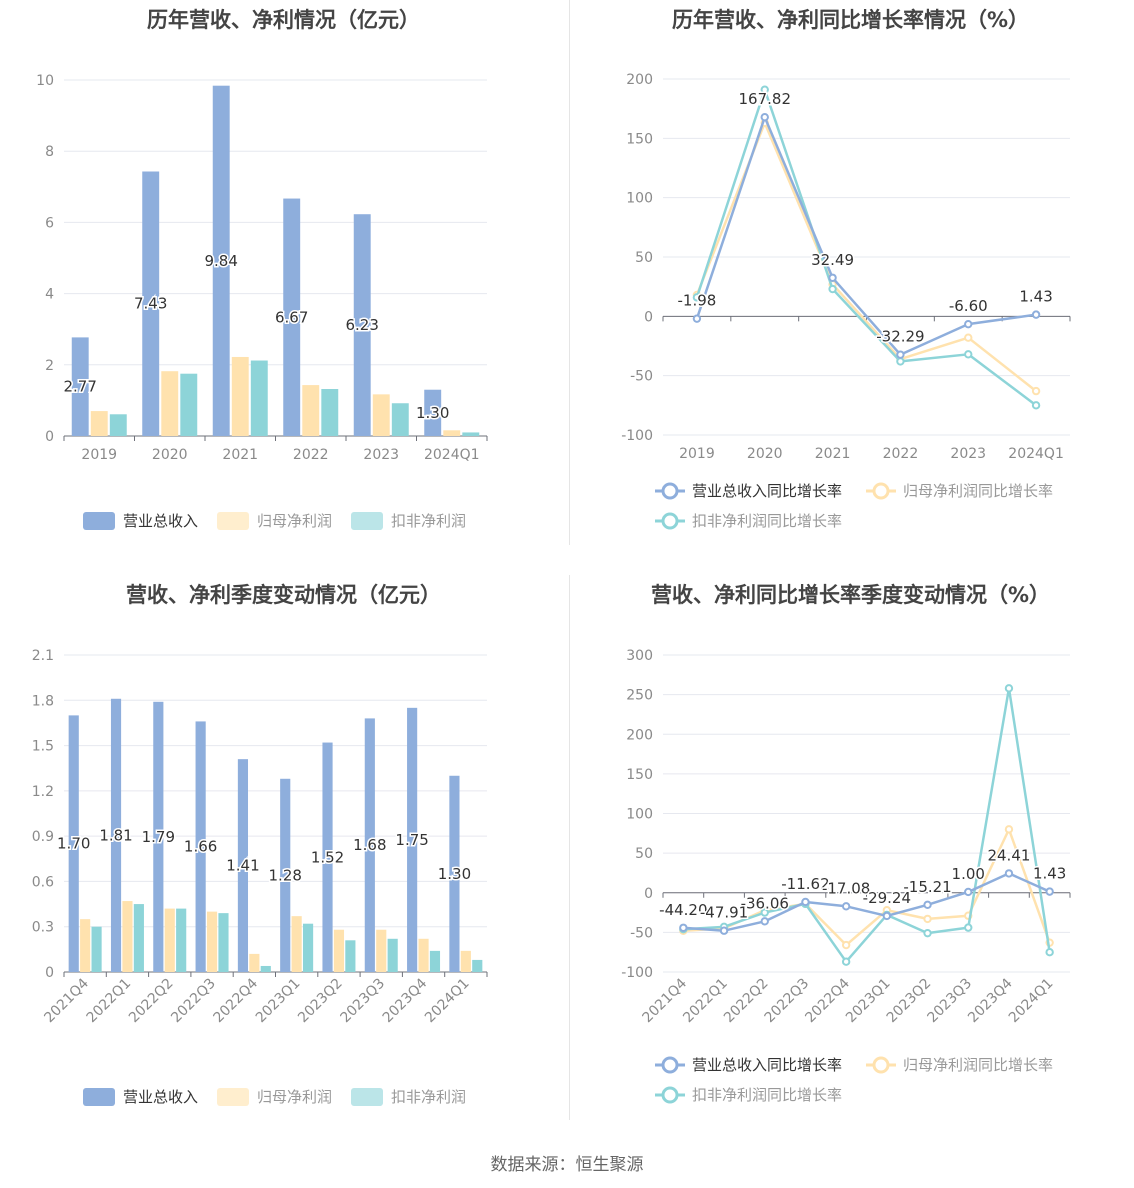  What do you see at coordinates (927, 887) in the screenshot?
I see `data-label: -15.21` at bounding box center [927, 887].